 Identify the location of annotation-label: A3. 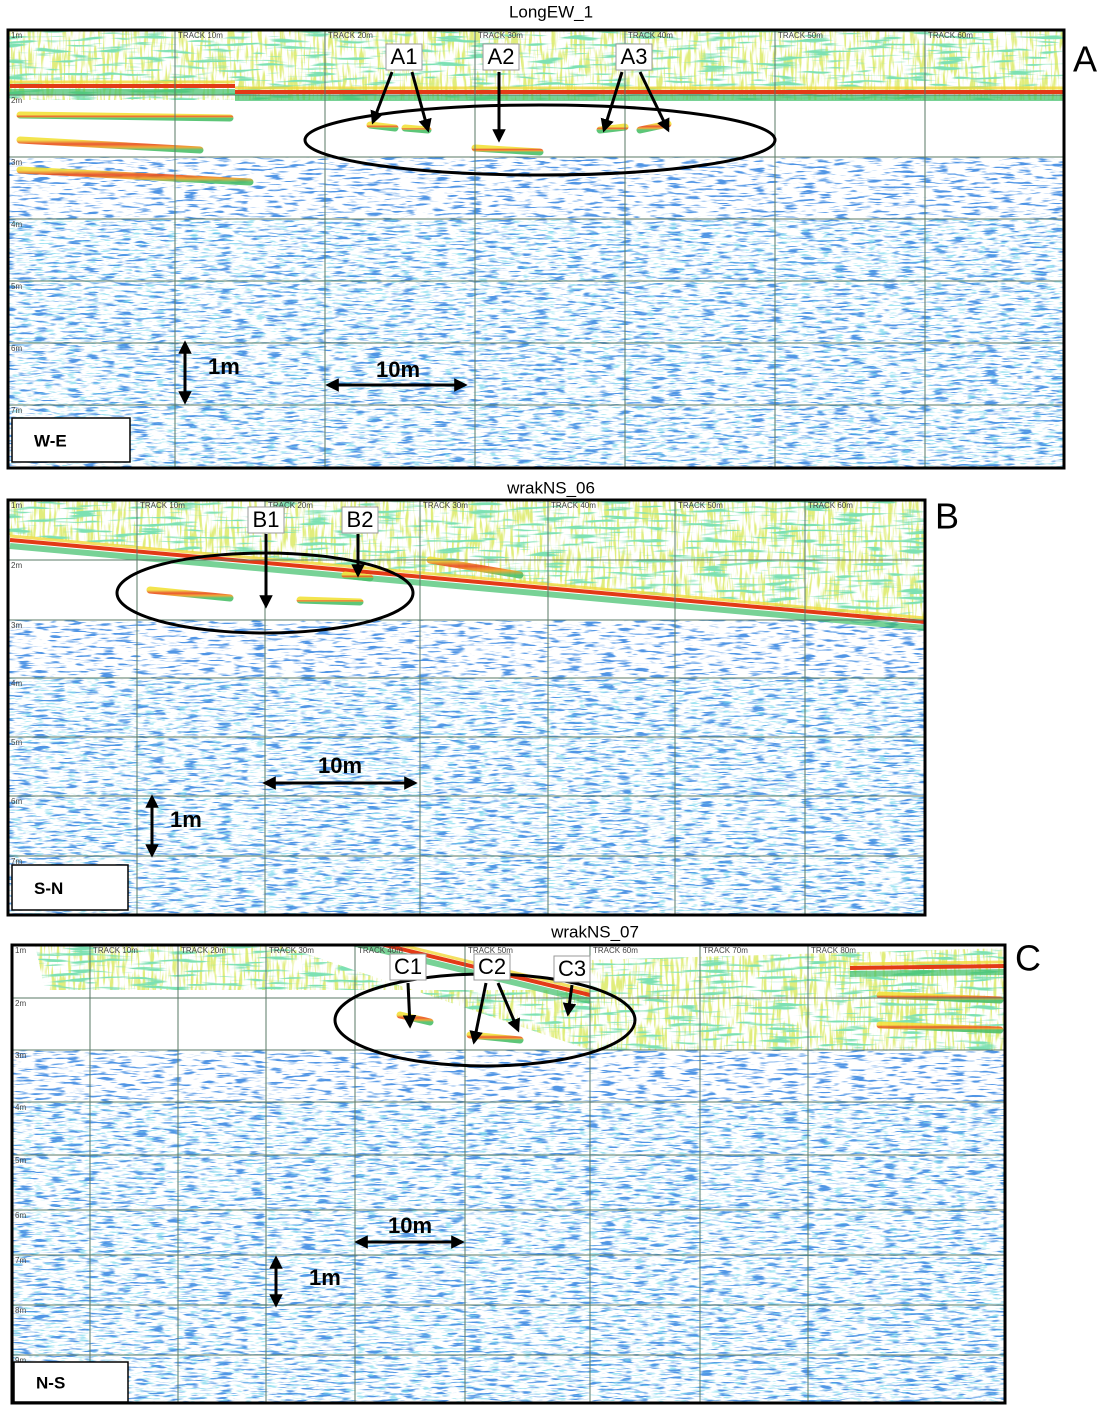
(634, 56).